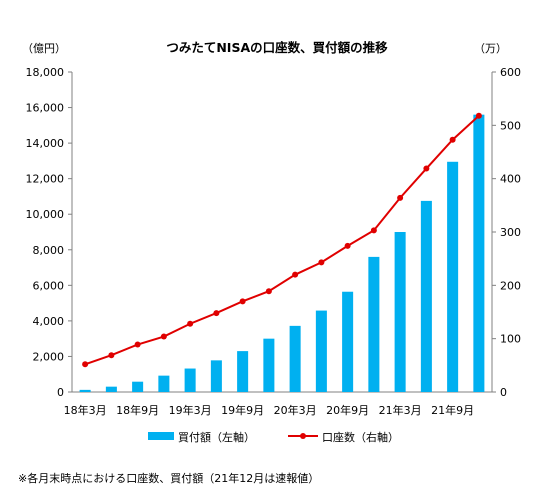  What do you see at coordinates (273, 437) in the screenshot?
I see `legend: 買付額（左軸） 口座数（右軸）` at bounding box center [273, 437].